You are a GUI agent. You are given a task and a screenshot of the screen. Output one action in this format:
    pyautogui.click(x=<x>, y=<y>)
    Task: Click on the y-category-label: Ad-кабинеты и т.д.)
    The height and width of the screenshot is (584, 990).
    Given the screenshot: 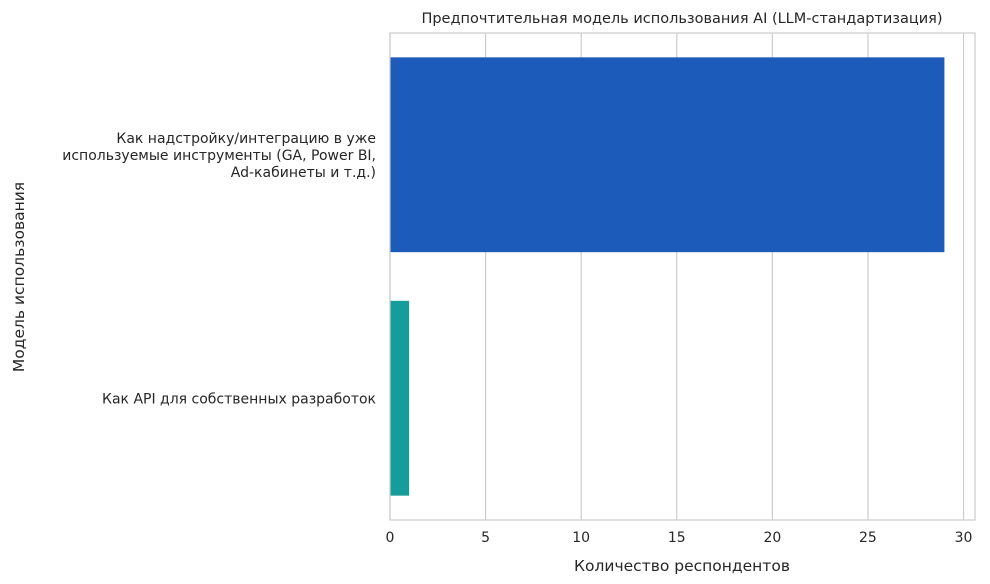 What is the action you would take?
    pyautogui.click(x=303, y=173)
    